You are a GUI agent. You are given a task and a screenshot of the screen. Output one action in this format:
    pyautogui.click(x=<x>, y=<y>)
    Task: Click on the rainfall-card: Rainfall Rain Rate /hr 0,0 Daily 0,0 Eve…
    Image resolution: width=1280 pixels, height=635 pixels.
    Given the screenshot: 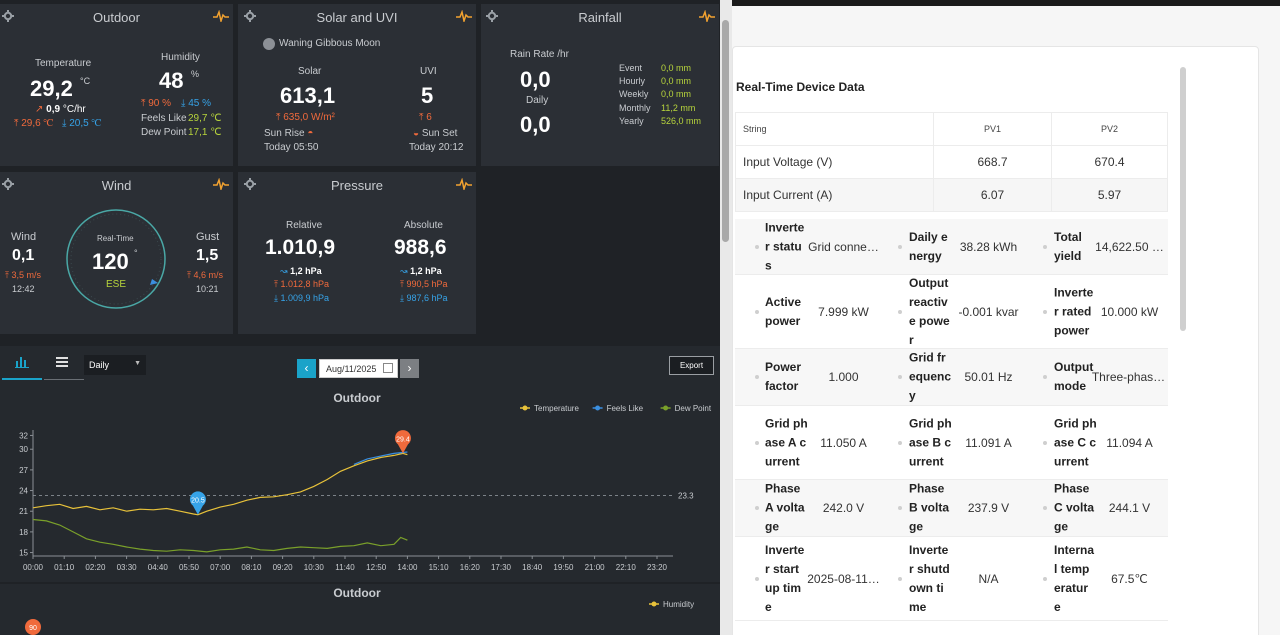 What is the action you would take?
    pyautogui.click(x=600, y=85)
    